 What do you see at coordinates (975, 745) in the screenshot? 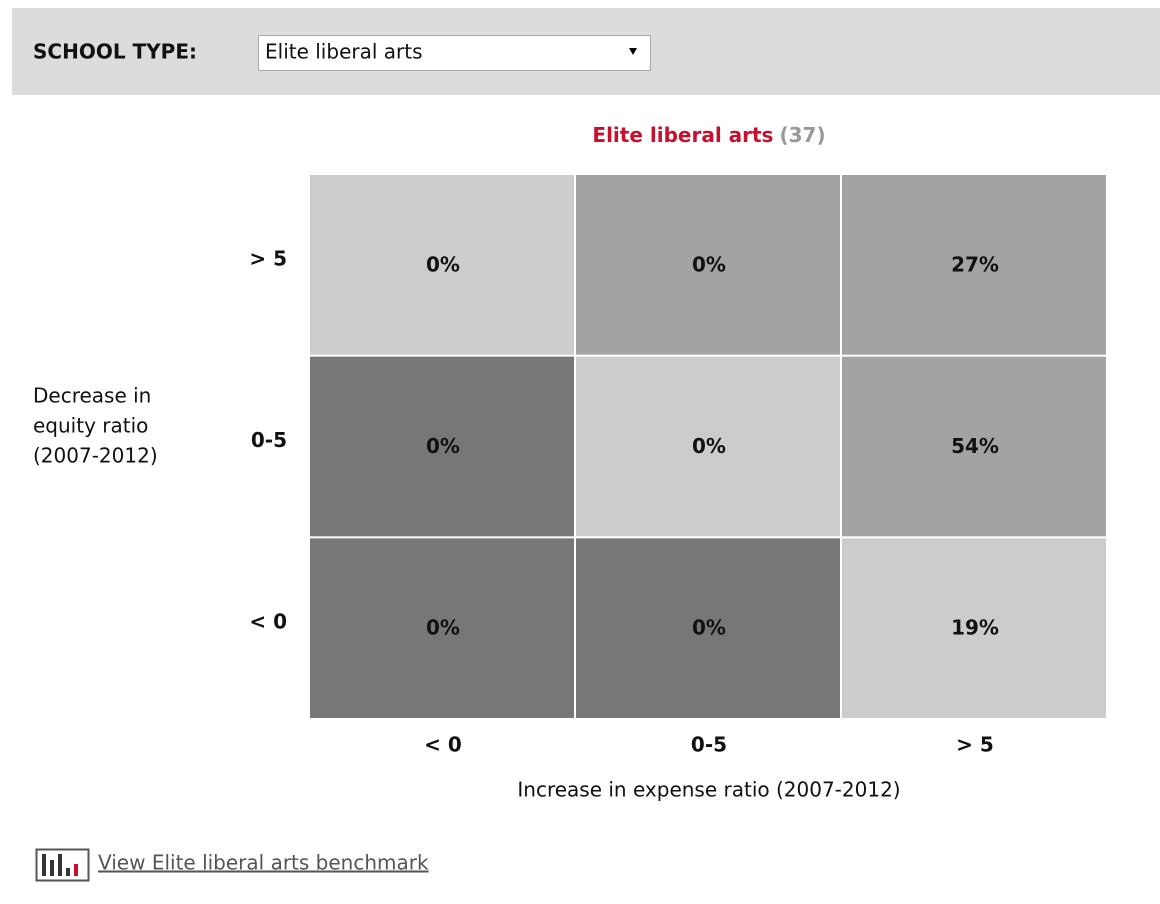
I see `x-tick-label: > 5` at bounding box center [975, 745].